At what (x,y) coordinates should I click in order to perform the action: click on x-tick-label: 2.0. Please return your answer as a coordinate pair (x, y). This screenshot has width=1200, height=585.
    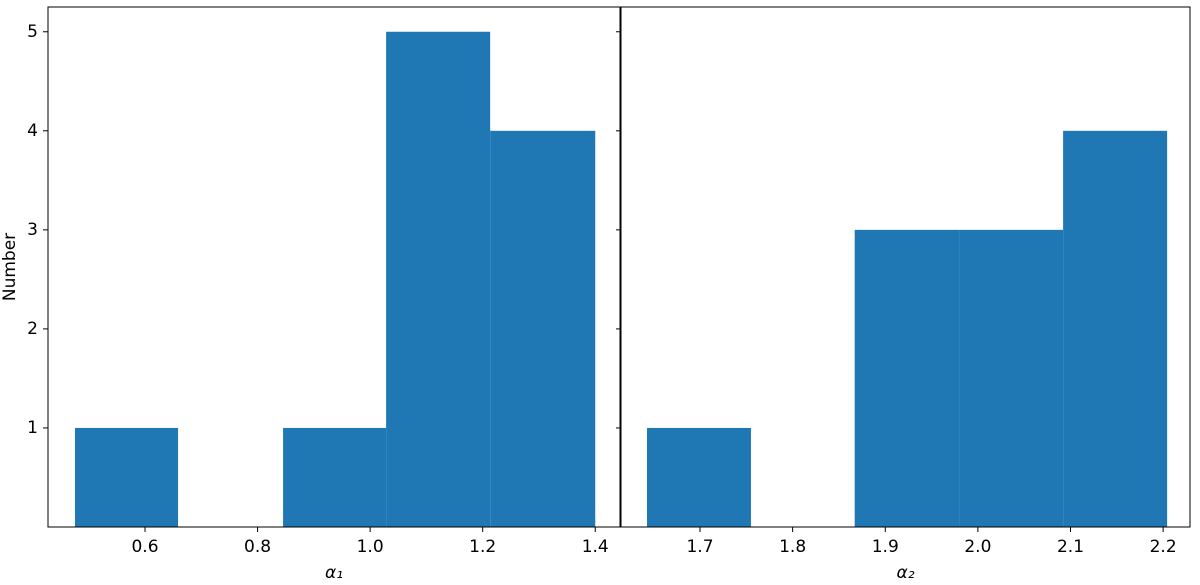
    Looking at the image, I should click on (977, 547).